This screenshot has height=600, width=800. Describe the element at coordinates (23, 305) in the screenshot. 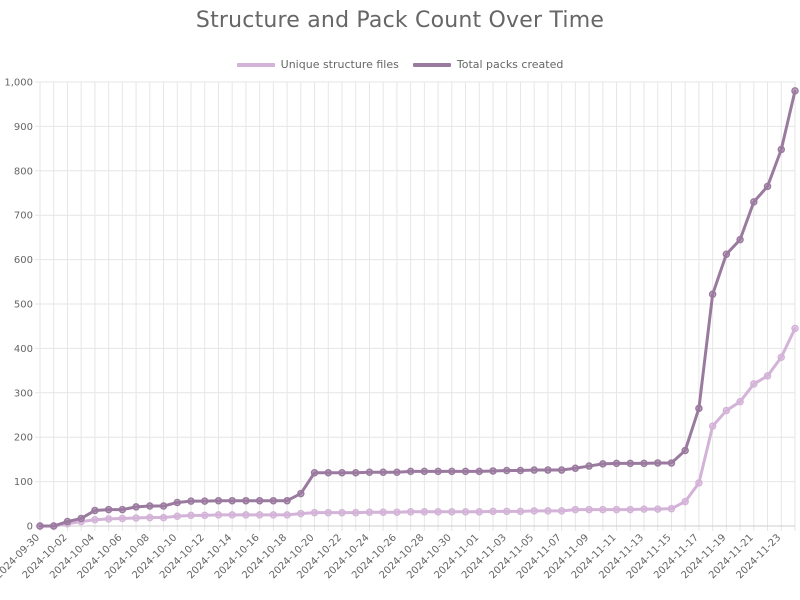

I see `y-tick-label: 500` at that location.